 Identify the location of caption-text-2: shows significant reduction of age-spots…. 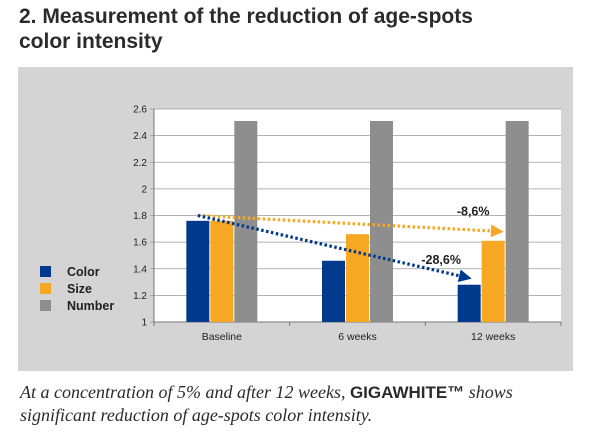
(266, 403).